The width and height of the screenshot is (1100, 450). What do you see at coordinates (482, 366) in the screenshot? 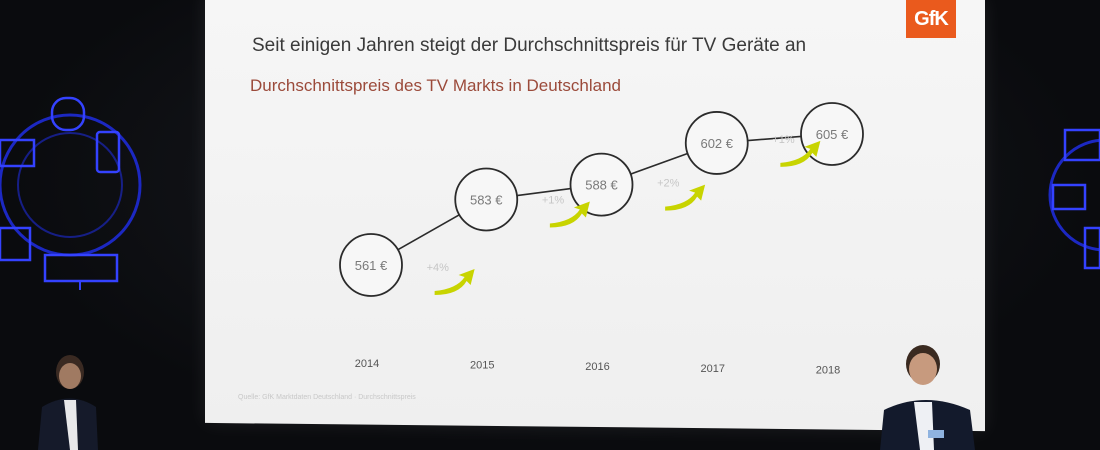
I see `x-tick-label: 2015` at bounding box center [482, 366].